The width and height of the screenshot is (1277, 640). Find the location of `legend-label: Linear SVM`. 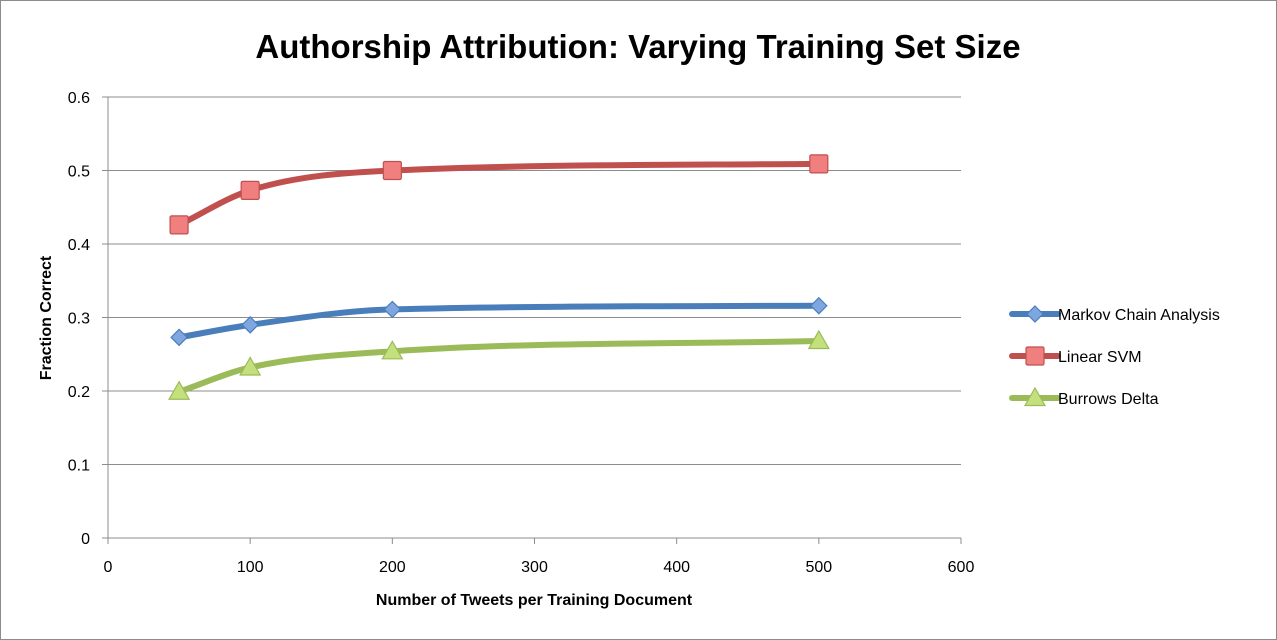

legend-label: Linear SVM is located at coordinates (1100, 357).